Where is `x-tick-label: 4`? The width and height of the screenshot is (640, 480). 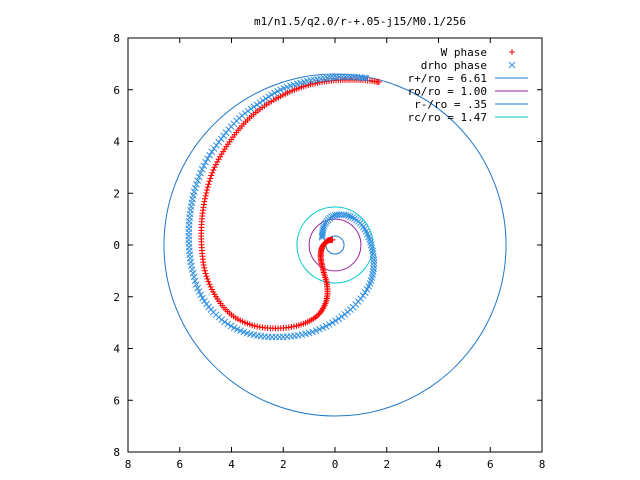
x-tick-label: 4 is located at coordinates (231, 464).